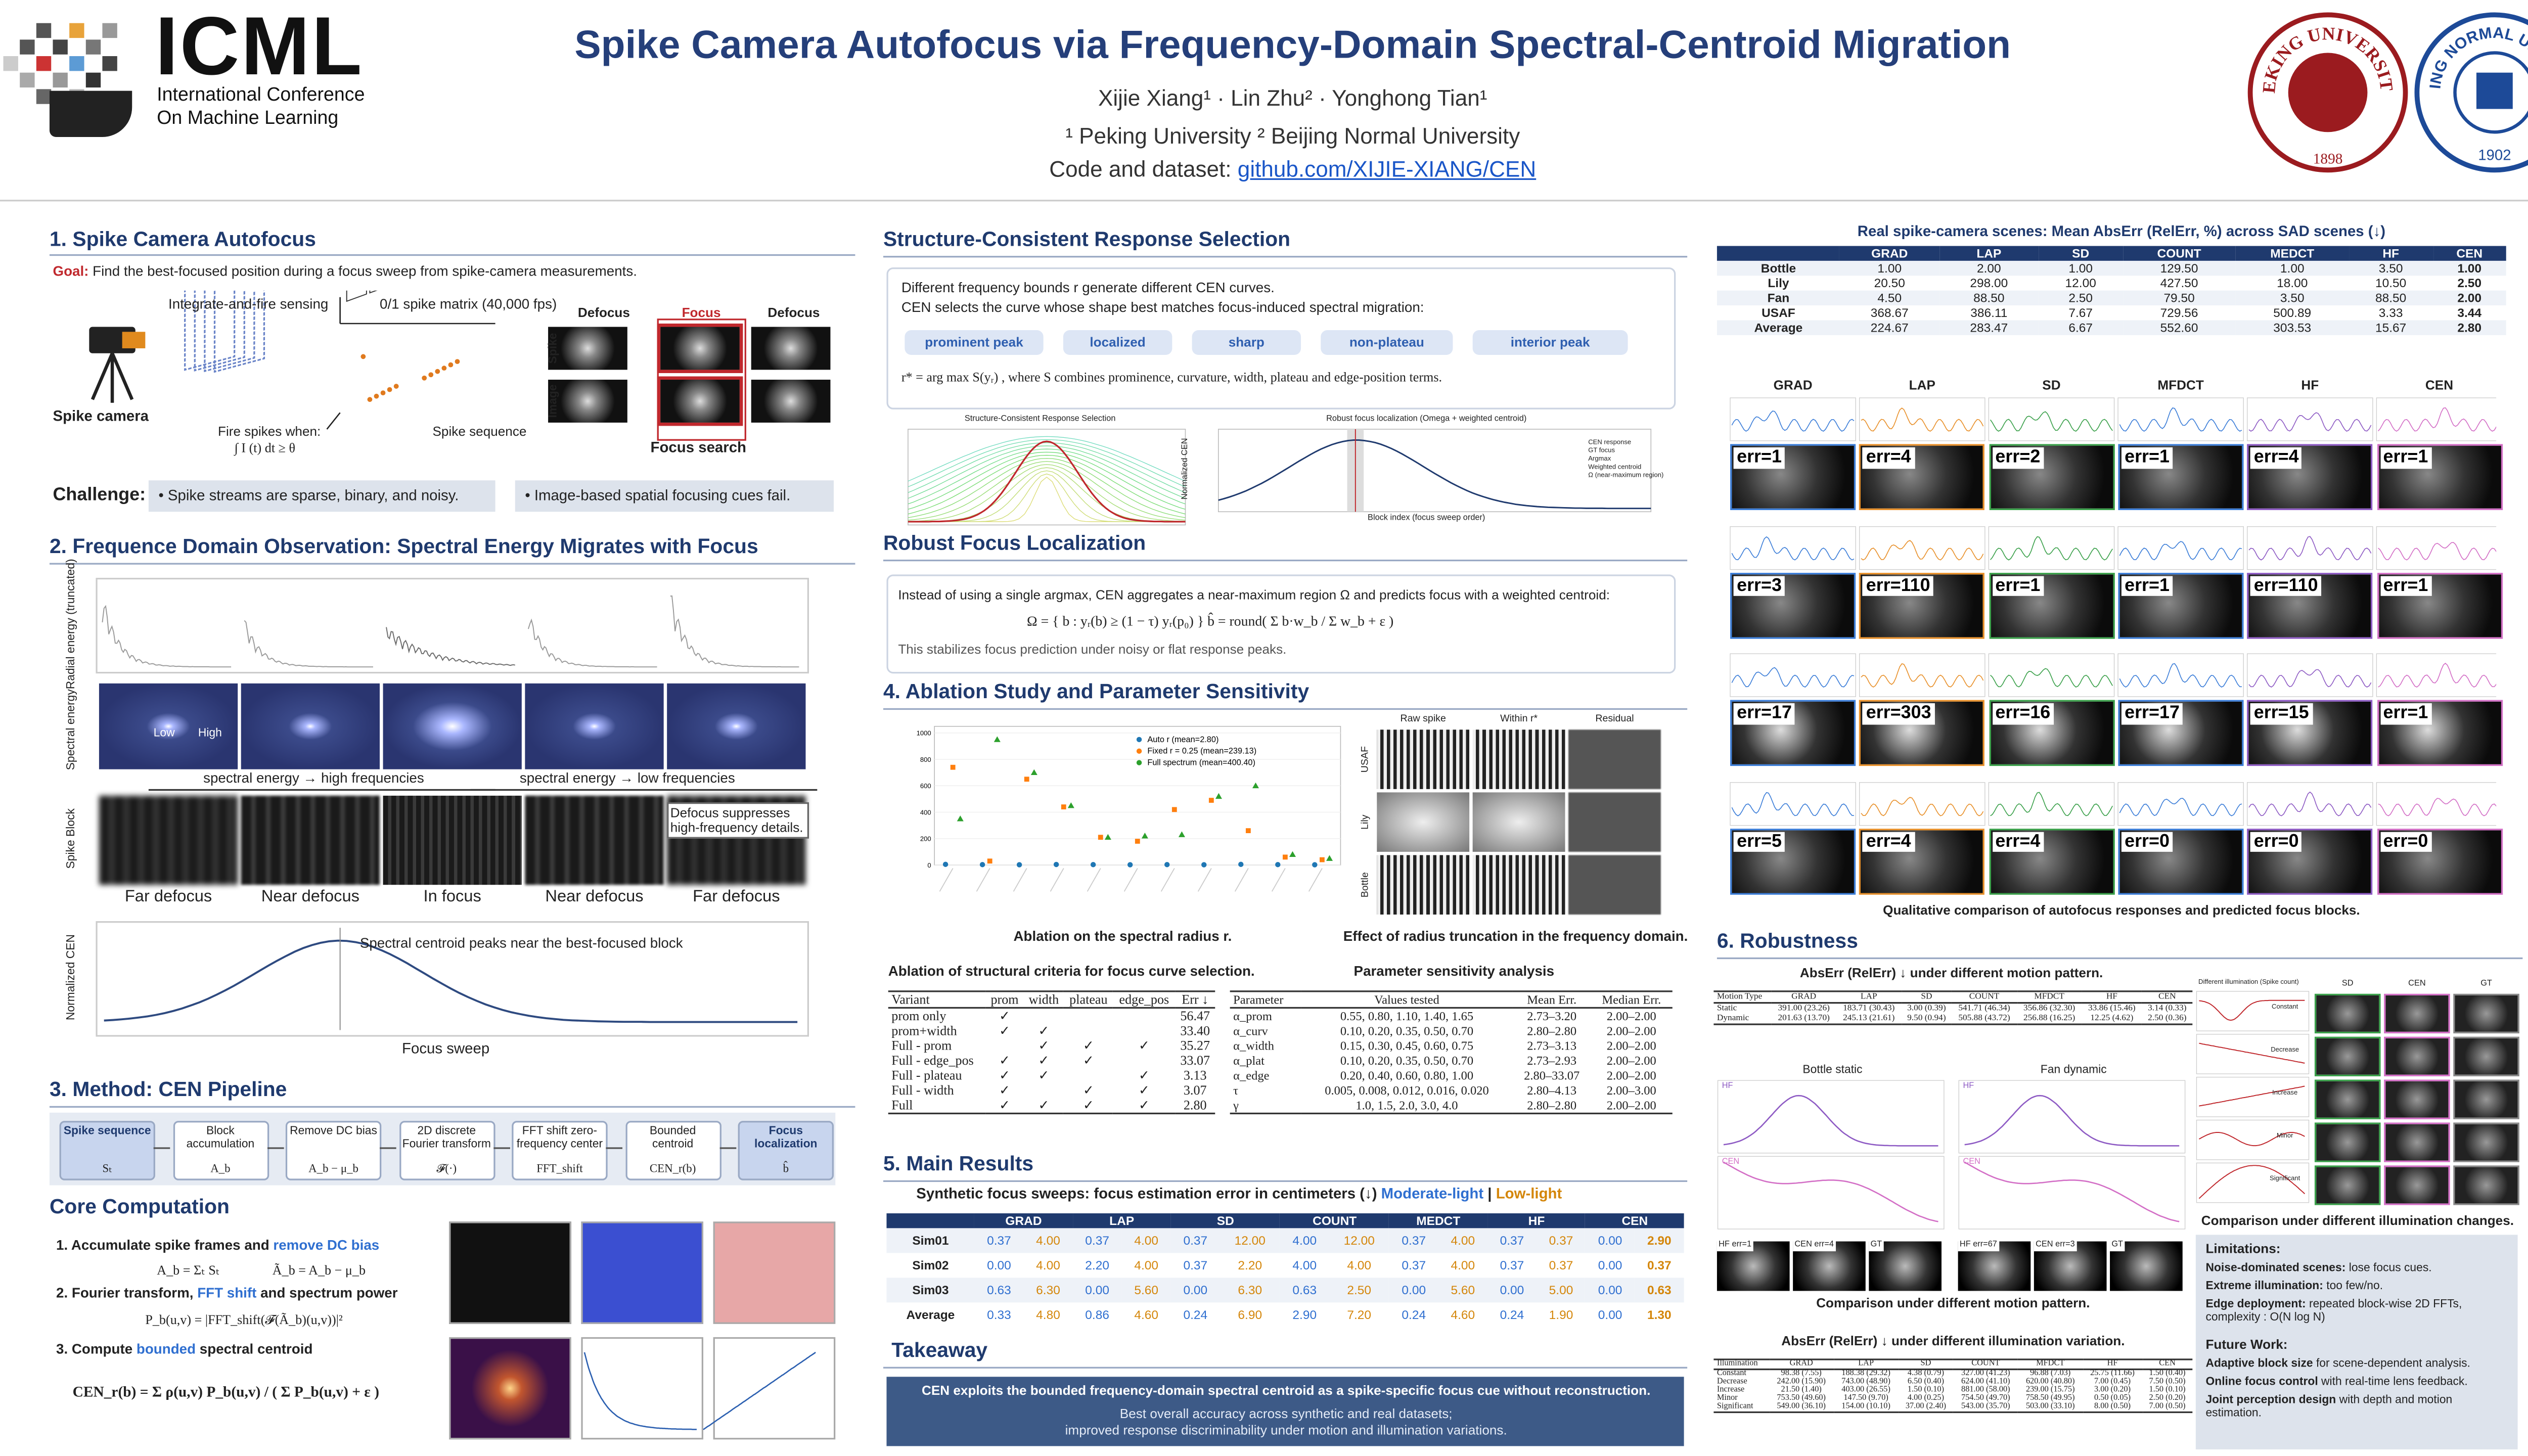 The image size is (2528, 1456). What do you see at coordinates (2072, 1155) in the screenshot?
I see `motion-plots` at bounding box center [2072, 1155].